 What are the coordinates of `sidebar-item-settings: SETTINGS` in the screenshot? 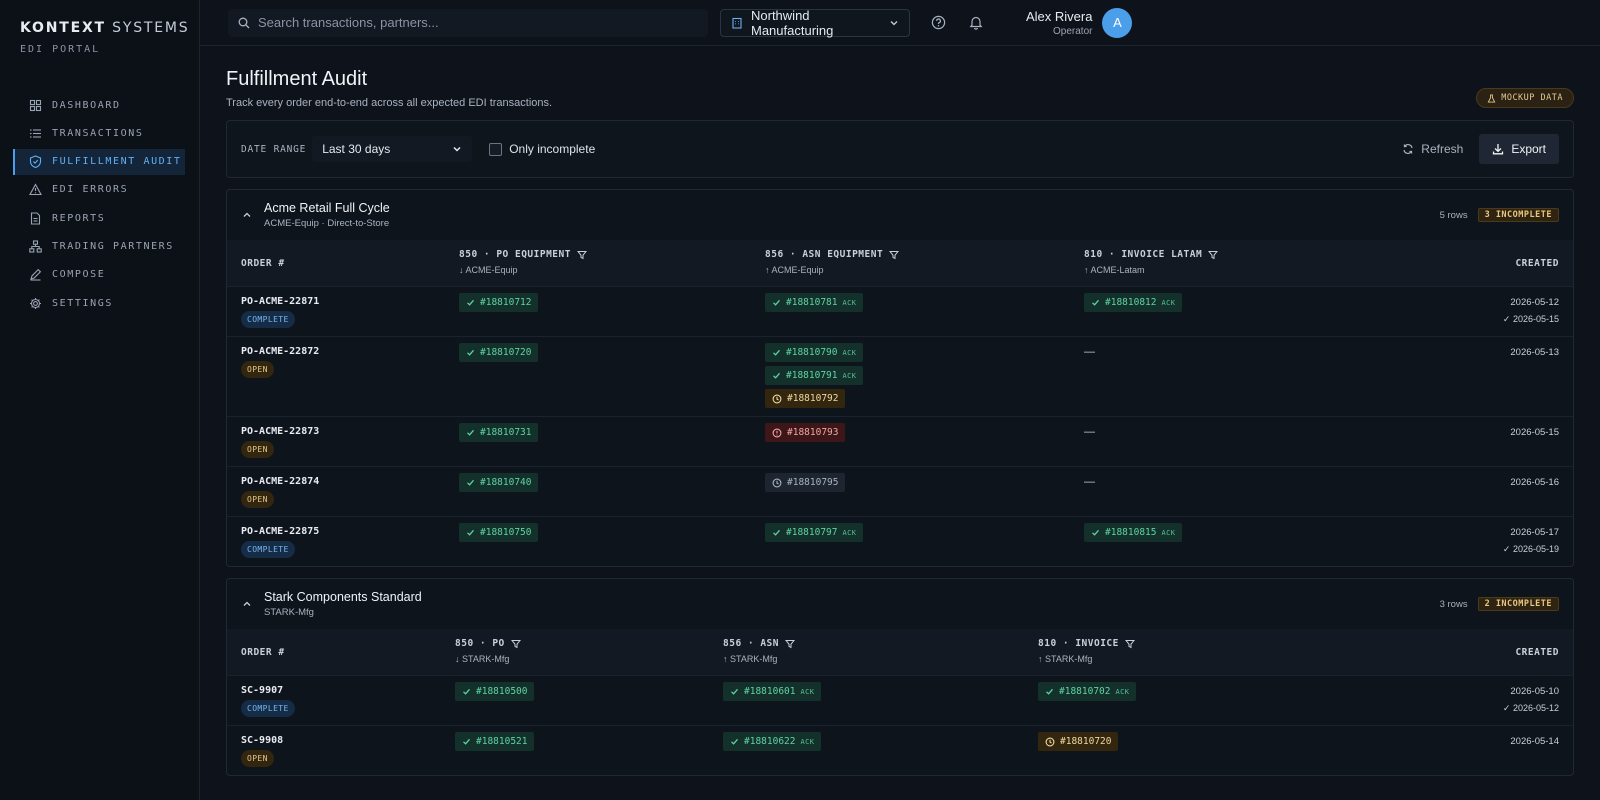 It's located at (99, 303).